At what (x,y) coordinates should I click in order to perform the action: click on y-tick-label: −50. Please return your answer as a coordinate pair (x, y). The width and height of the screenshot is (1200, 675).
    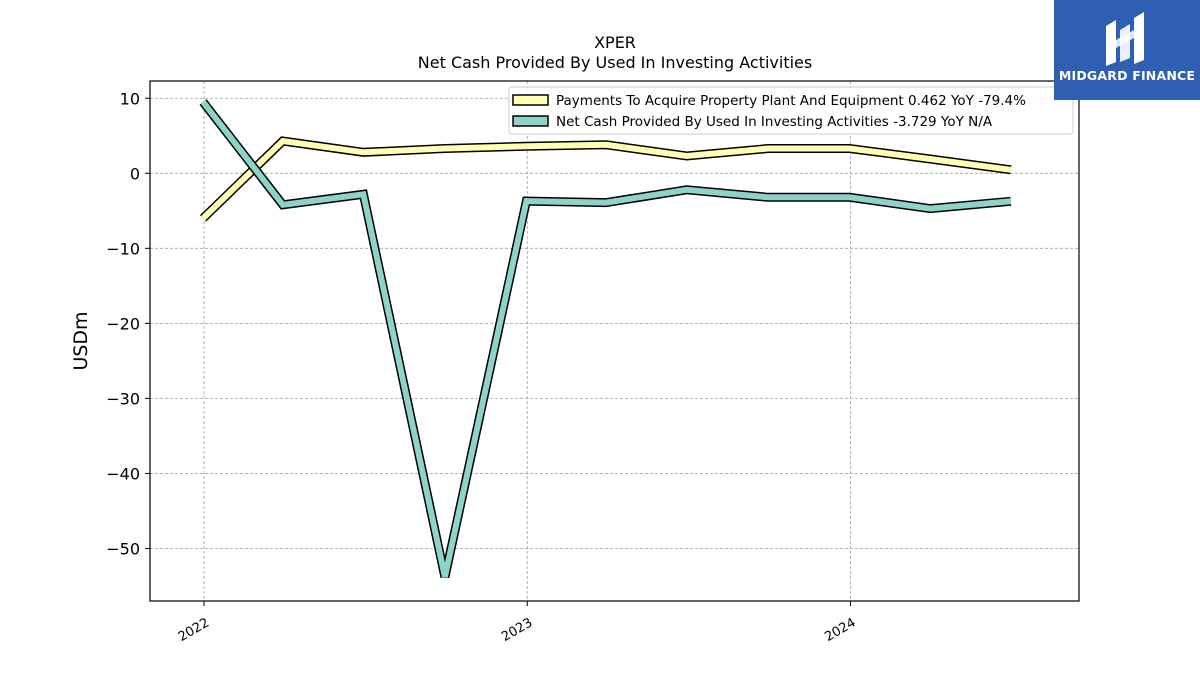
    Looking at the image, I should click on (123, 548).